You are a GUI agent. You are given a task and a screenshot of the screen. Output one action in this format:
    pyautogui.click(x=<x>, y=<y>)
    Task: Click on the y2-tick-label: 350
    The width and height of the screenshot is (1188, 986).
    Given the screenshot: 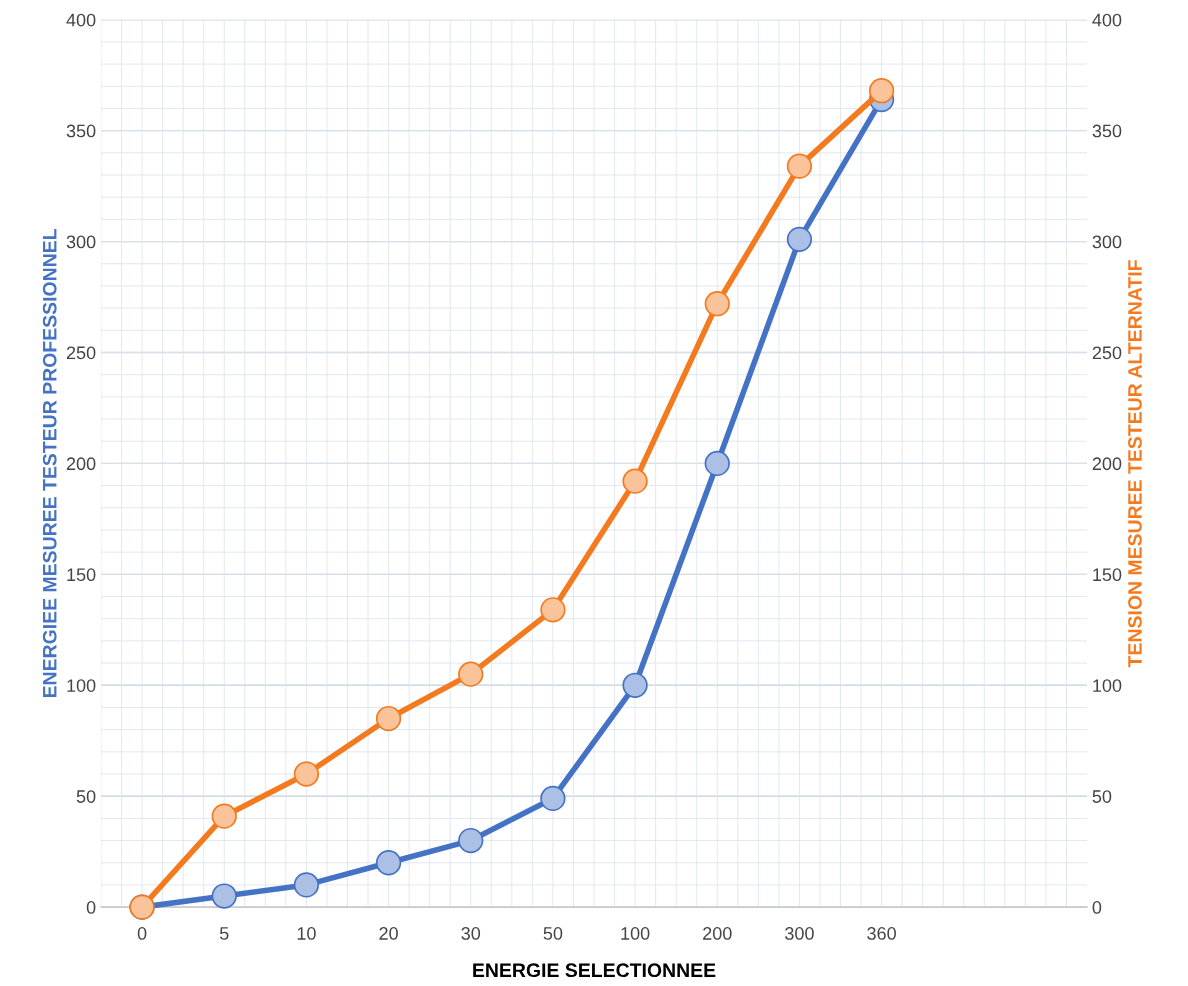 What is the action you would take?
    pyautogui.click(x=1107, y=131)
    